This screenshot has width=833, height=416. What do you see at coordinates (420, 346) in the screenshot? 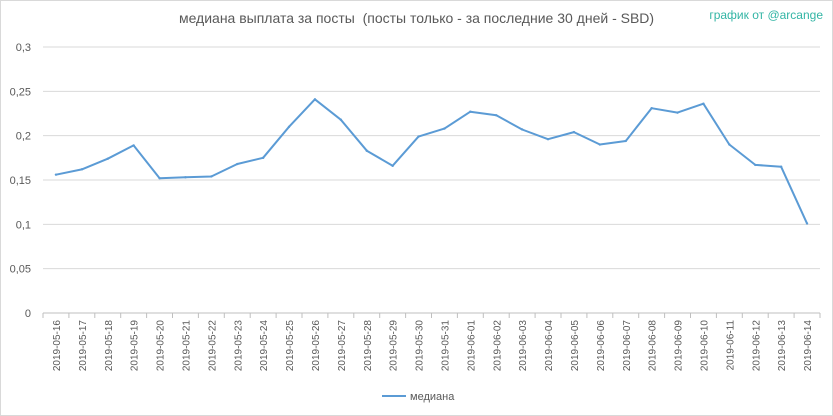
I see `x-tick-label: 2019-05-30` at bounding box center [420, 346].